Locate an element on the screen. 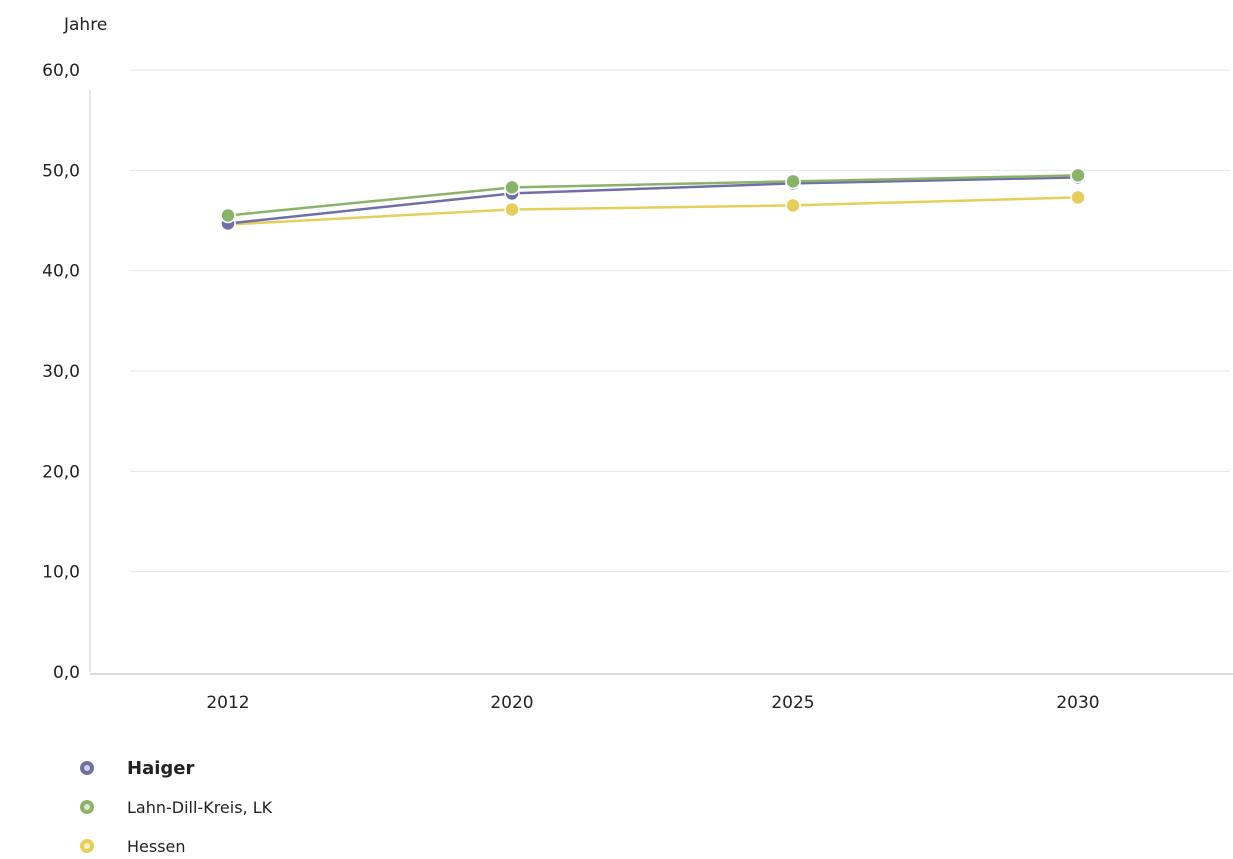 The image size is (1233, 859). legend-label: Hessen is located at coordinates (156, 846).